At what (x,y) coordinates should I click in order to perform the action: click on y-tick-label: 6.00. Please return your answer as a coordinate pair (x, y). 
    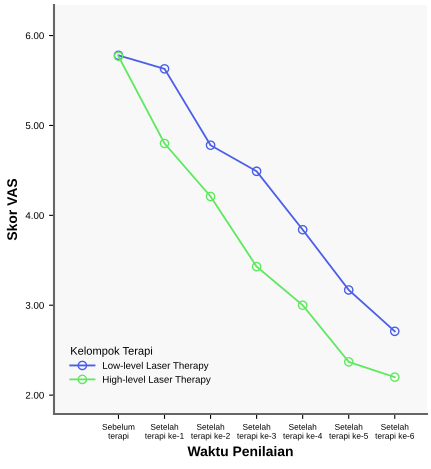
    Looking at the image, I should click on (35, 36).